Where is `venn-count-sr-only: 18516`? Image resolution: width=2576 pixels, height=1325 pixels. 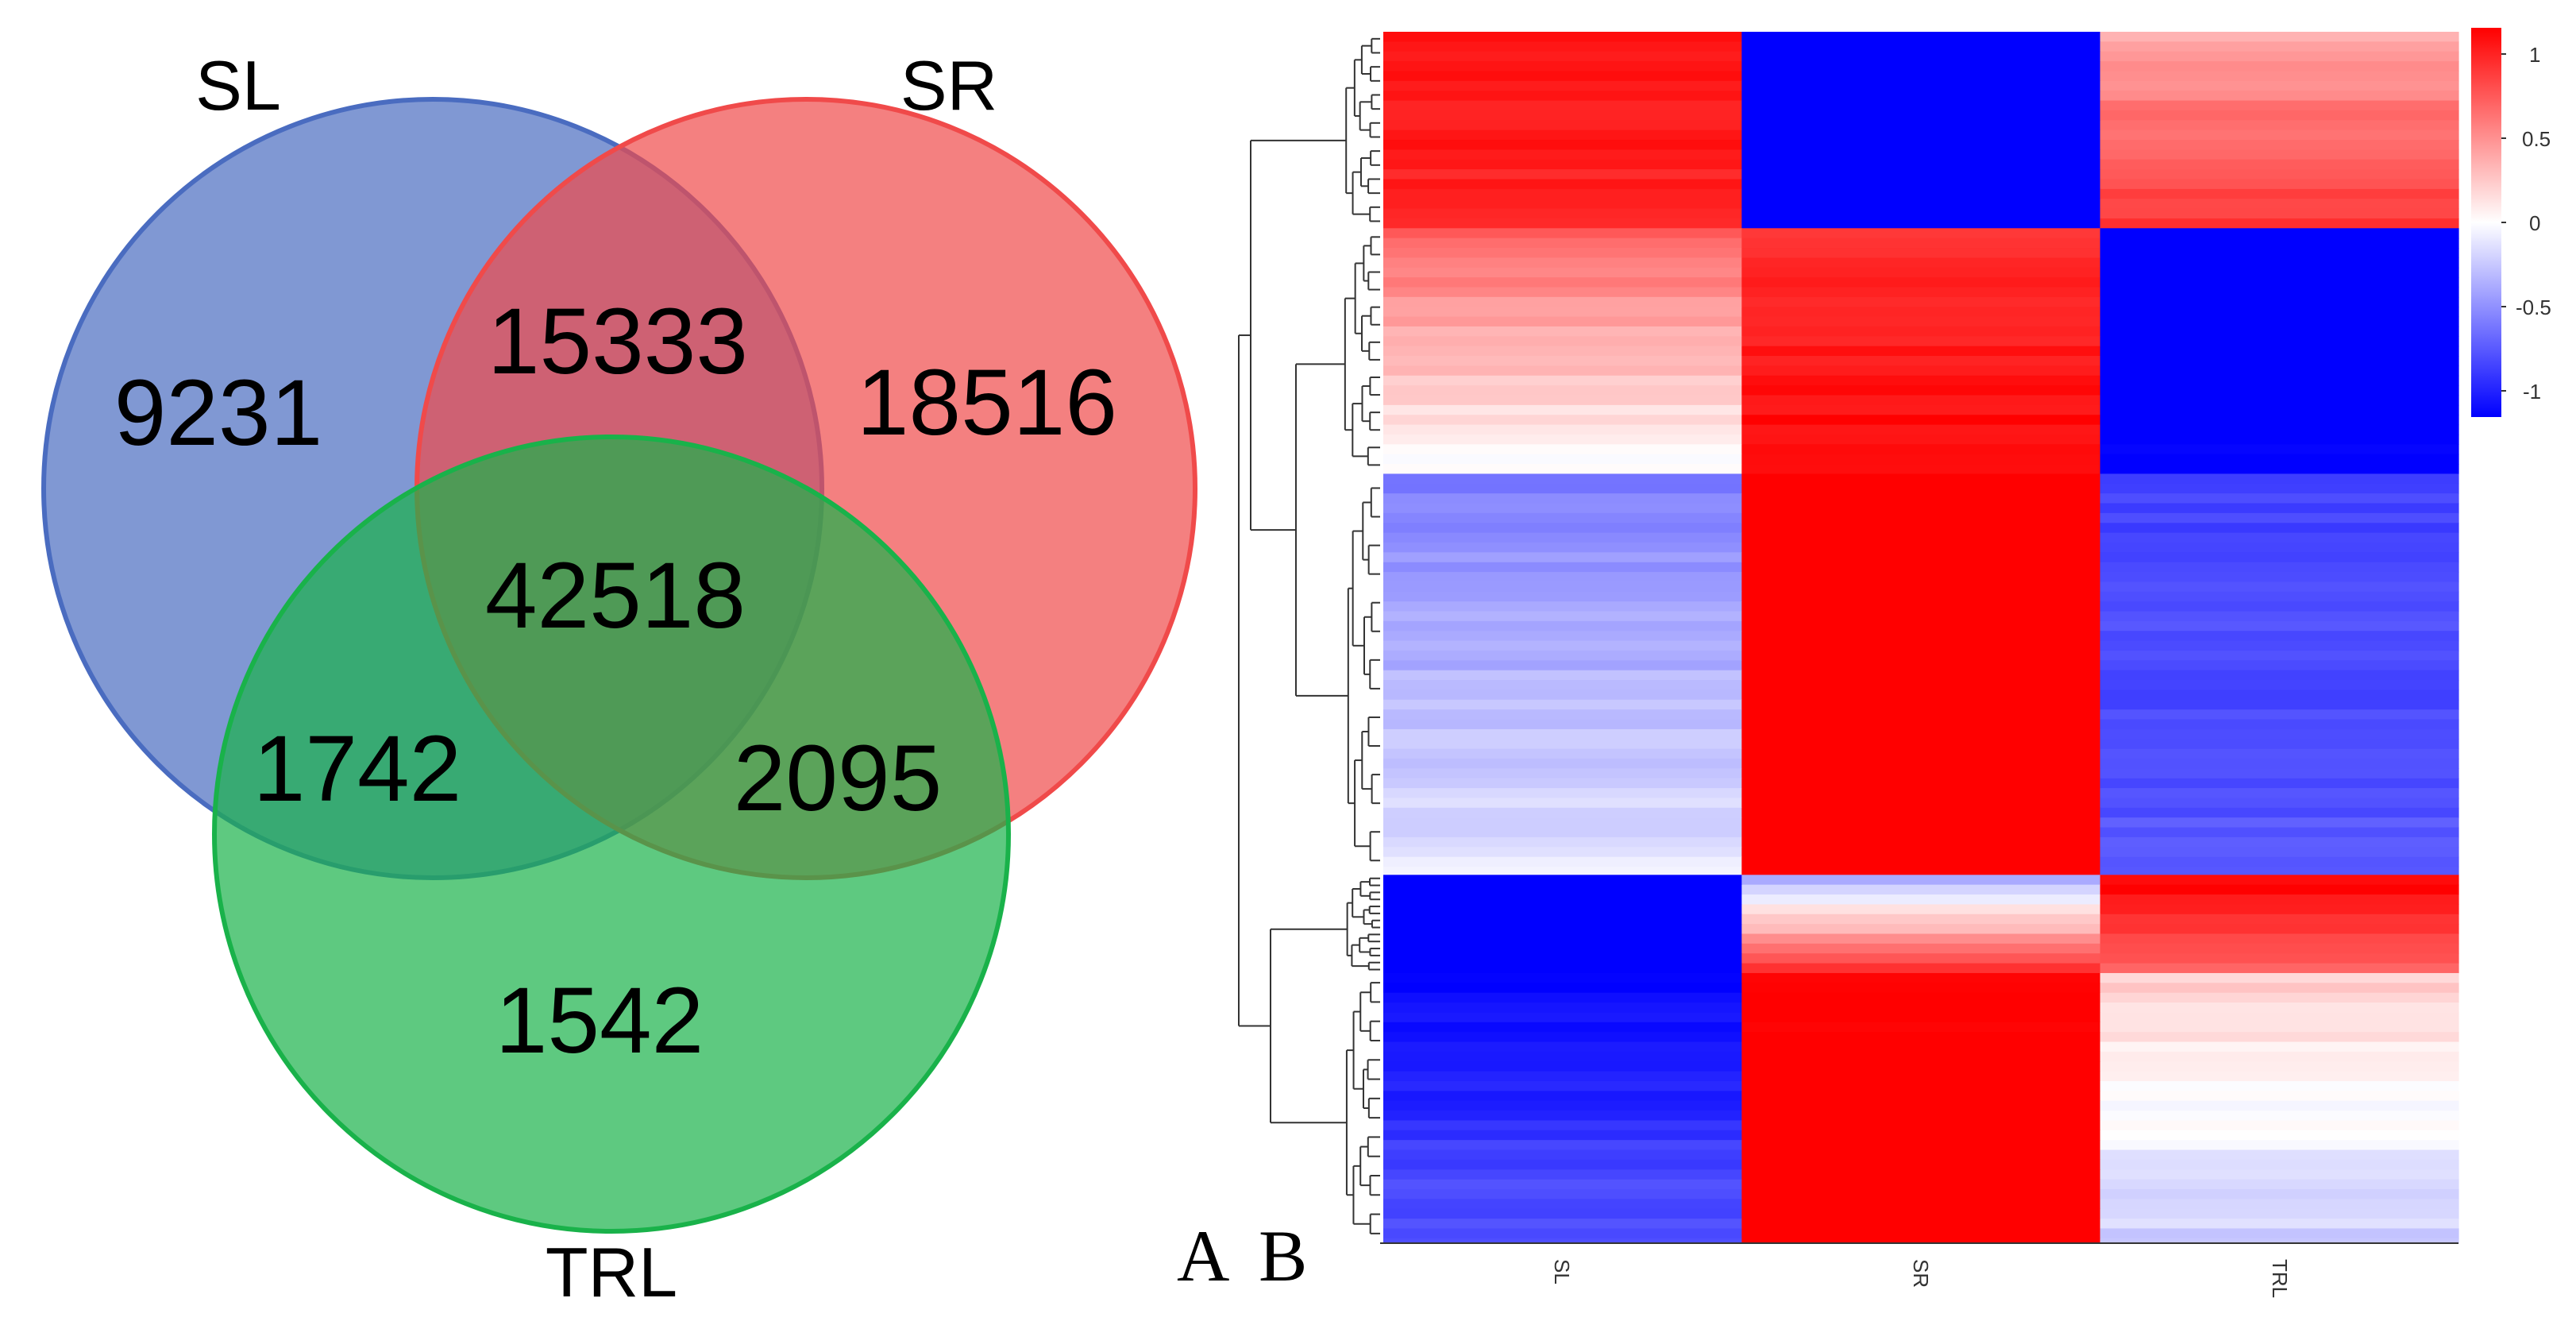 venn-count-sr-only: 18516 is located at coordinates (987, 402).